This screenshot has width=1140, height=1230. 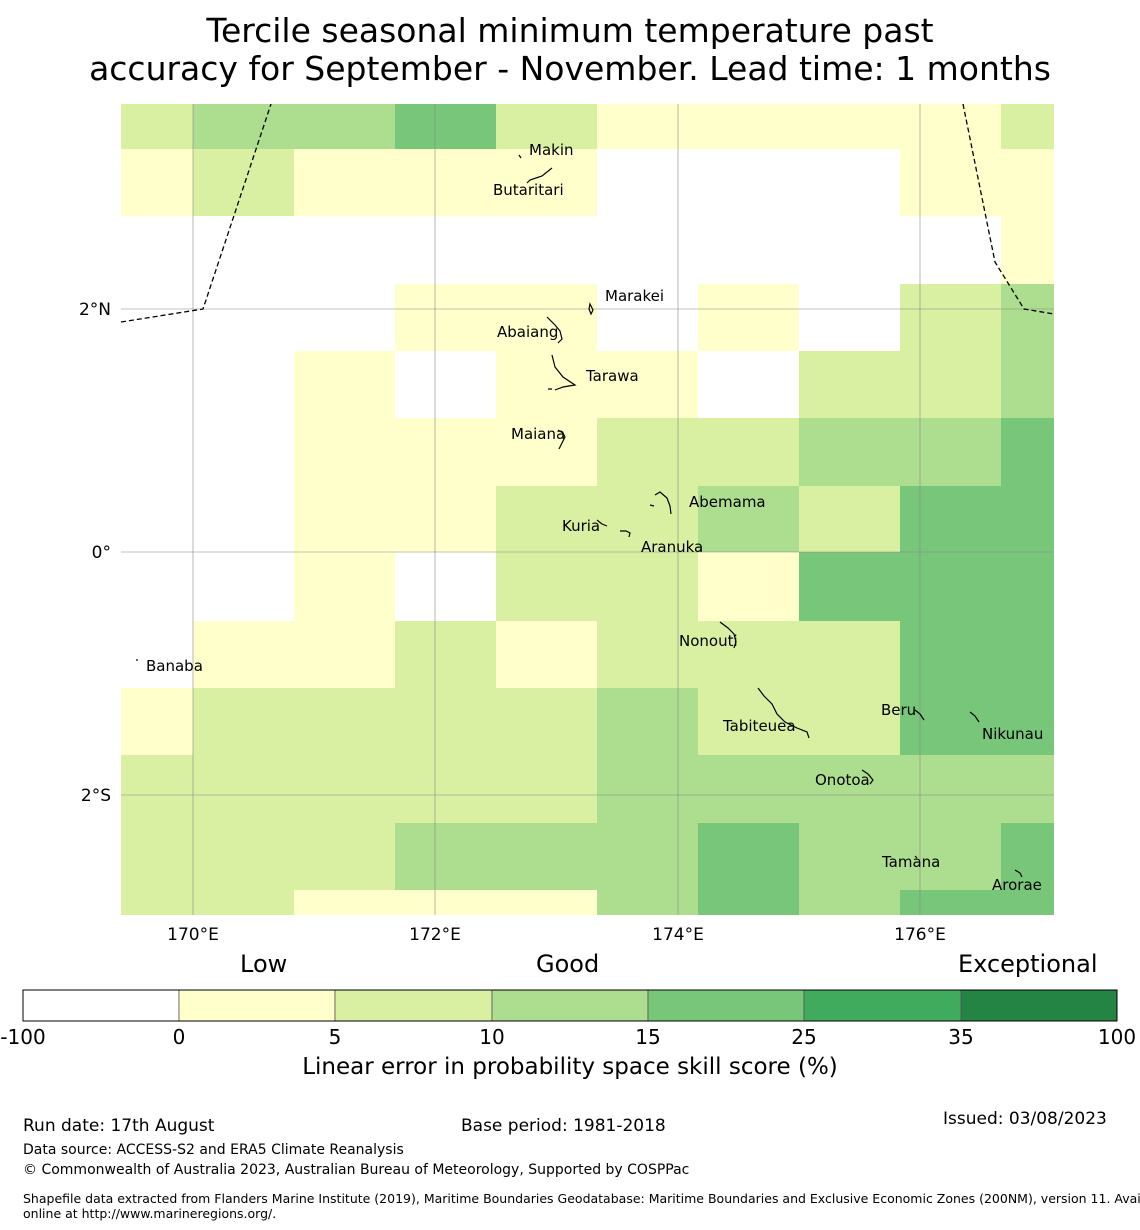 I want to click on island-shape-arorae, so click(x=1018, y=873).